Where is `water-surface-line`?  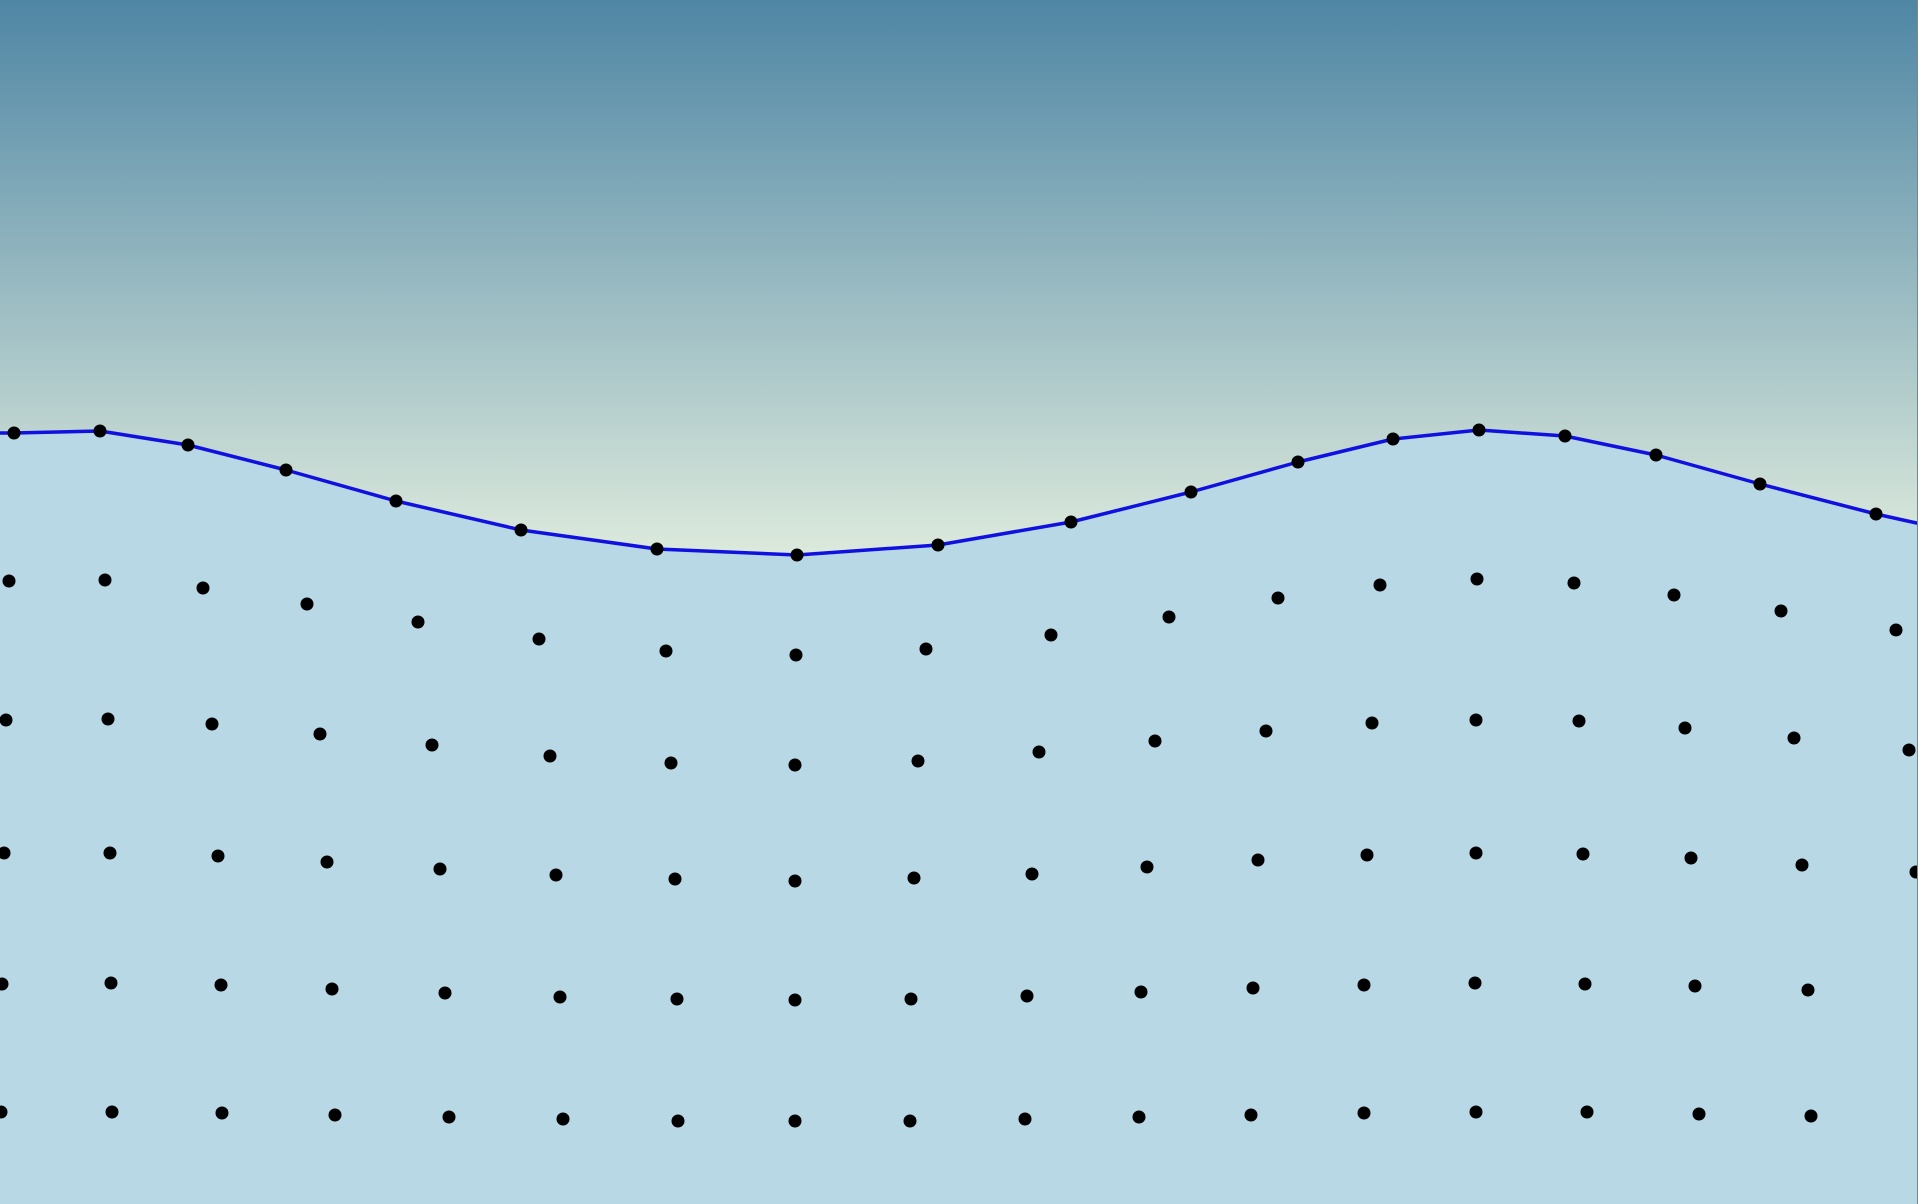 water-surface-line is located at coordinates (959, 492).